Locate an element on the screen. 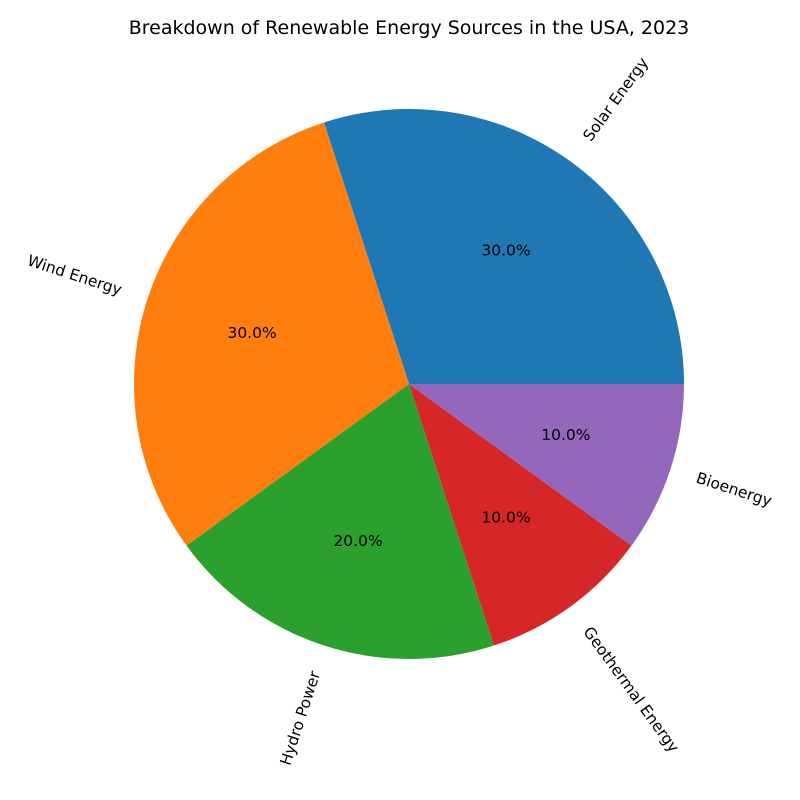  percent-label-hydro-power: 20.0% is located at coordinates (357, 541).